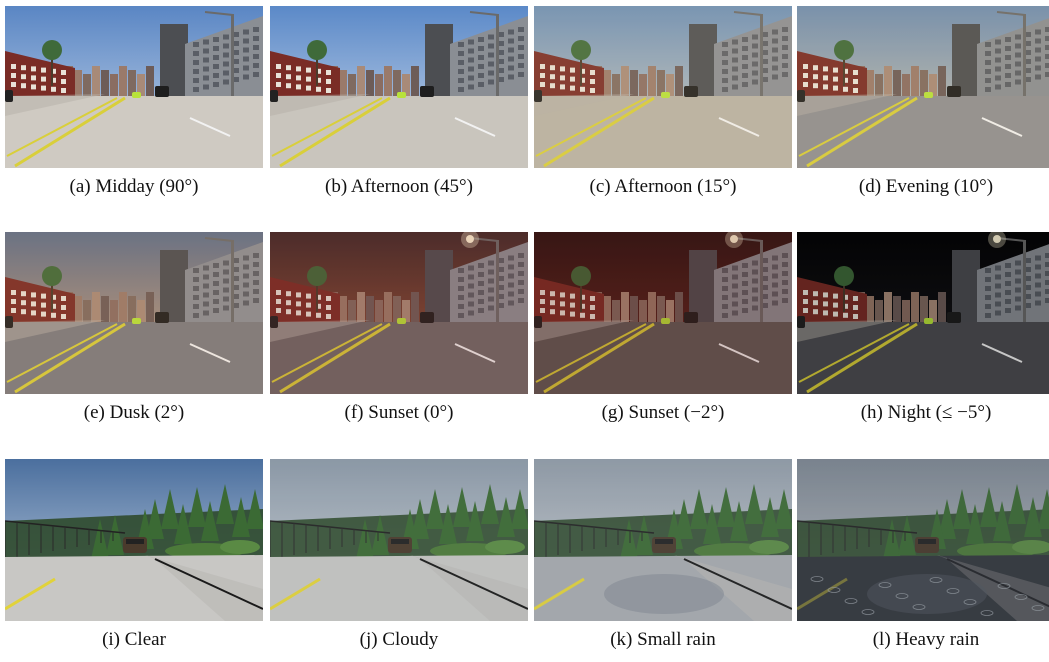 The width and height of the screenshot is (1049, 662). Describe the element at coordinates (399, 186) in the screenshot. I see `panel-caption: (b) Afternoon (45°)` at that location.